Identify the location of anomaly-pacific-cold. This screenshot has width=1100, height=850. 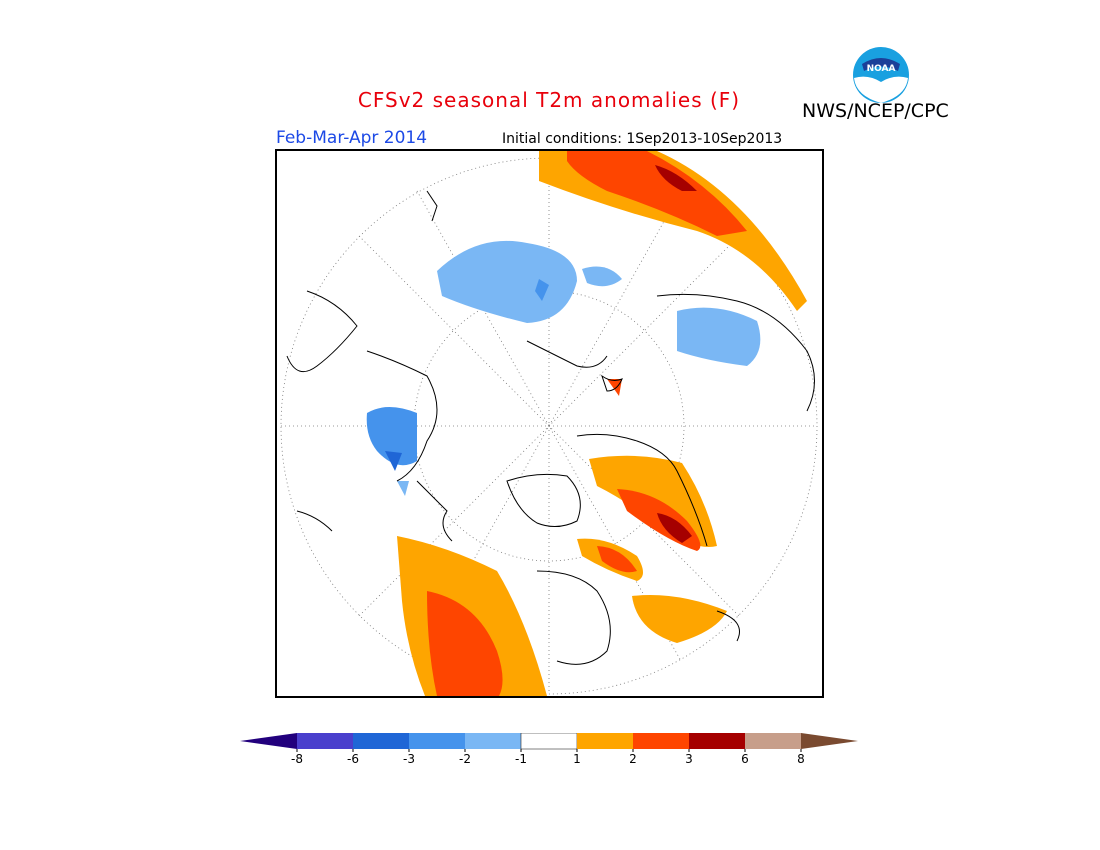
(529, 281).